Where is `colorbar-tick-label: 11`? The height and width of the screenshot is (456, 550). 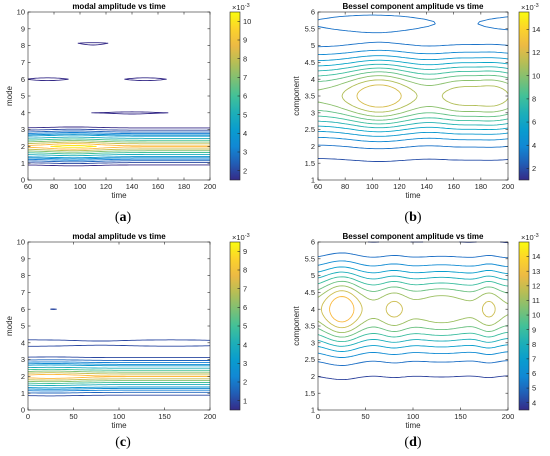 colorbar-tick-label: 11 is located at coordinates (536, 300).